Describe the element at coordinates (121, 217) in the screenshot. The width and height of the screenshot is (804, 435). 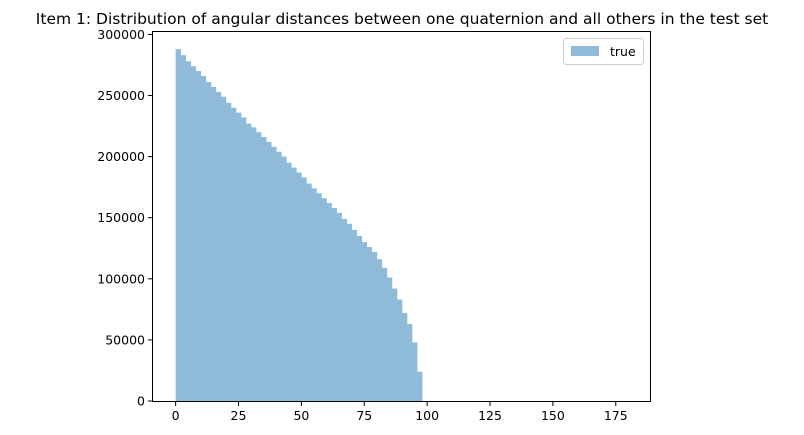
I see `y-tick-label: 150000` at that location.